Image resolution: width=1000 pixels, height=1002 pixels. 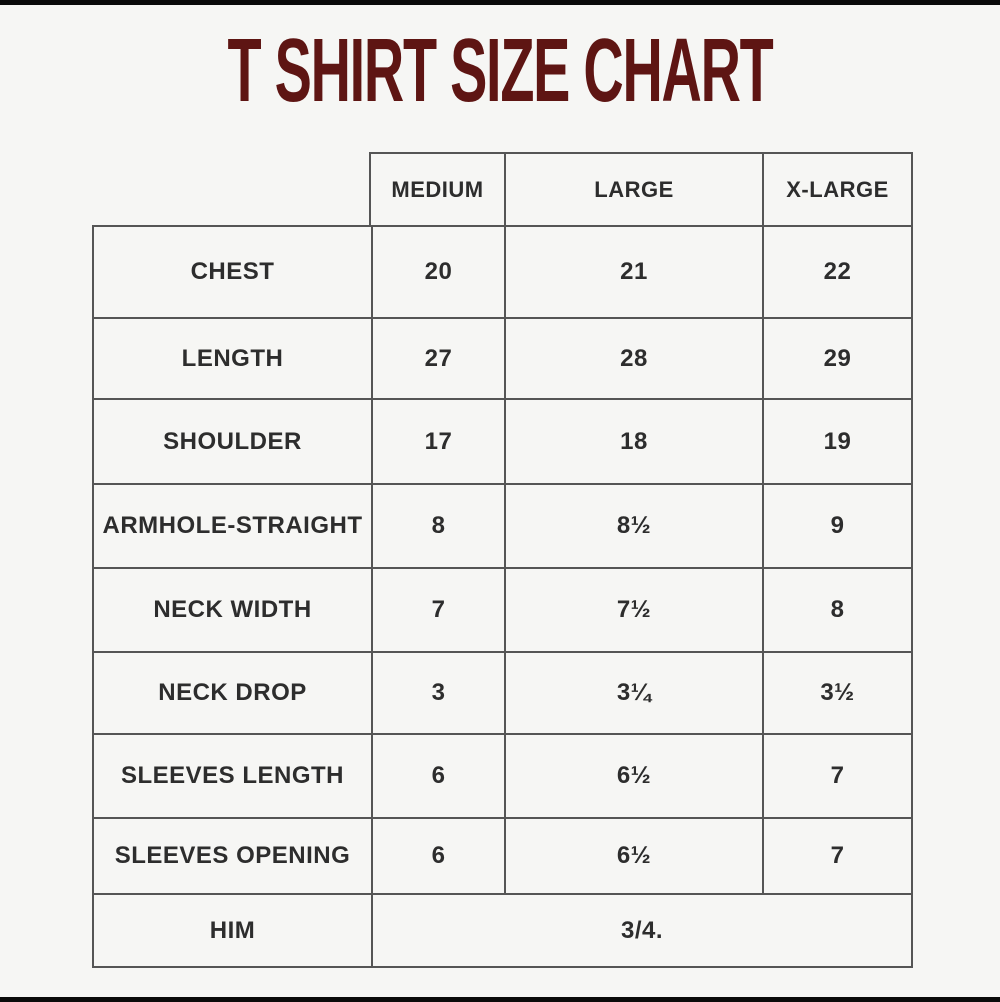 I want to click on header-xlarge: X-LARGE, so click(x=836, y=189).